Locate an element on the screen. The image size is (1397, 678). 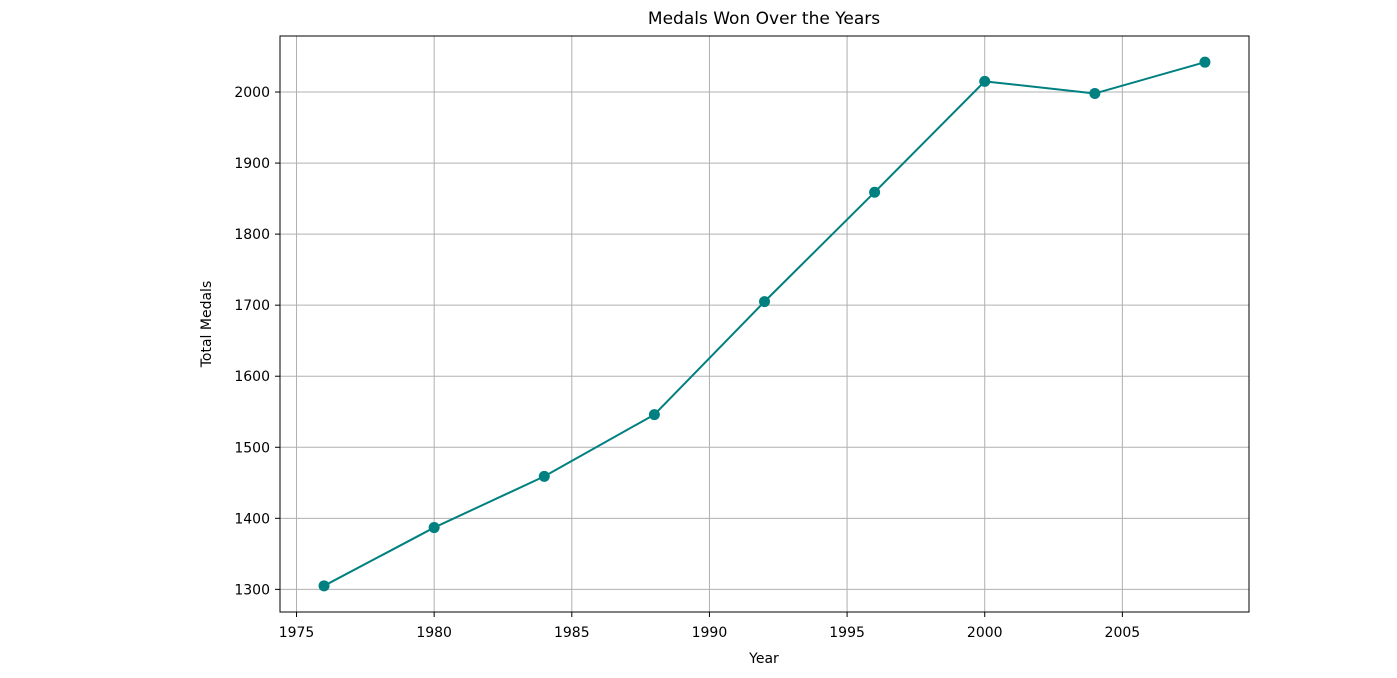
x-axis-ticks: 1975 1980 1985 1990 1995 2000 2005 is located at coordinates (709, 626).